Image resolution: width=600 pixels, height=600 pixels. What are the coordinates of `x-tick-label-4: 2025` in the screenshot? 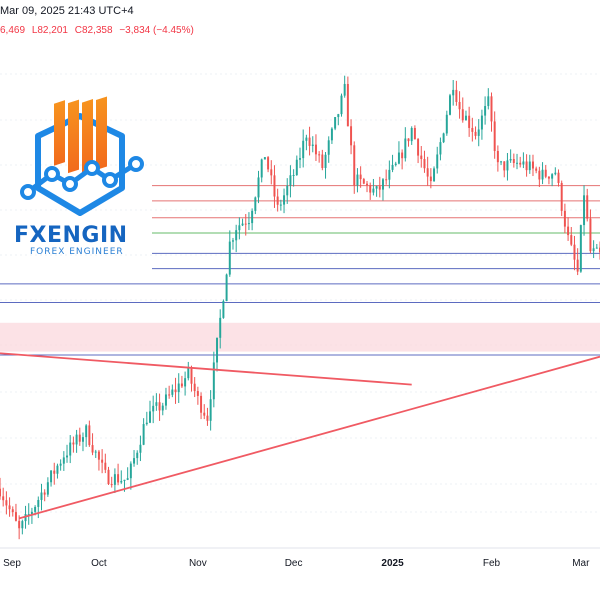 It's located at (392, 563).